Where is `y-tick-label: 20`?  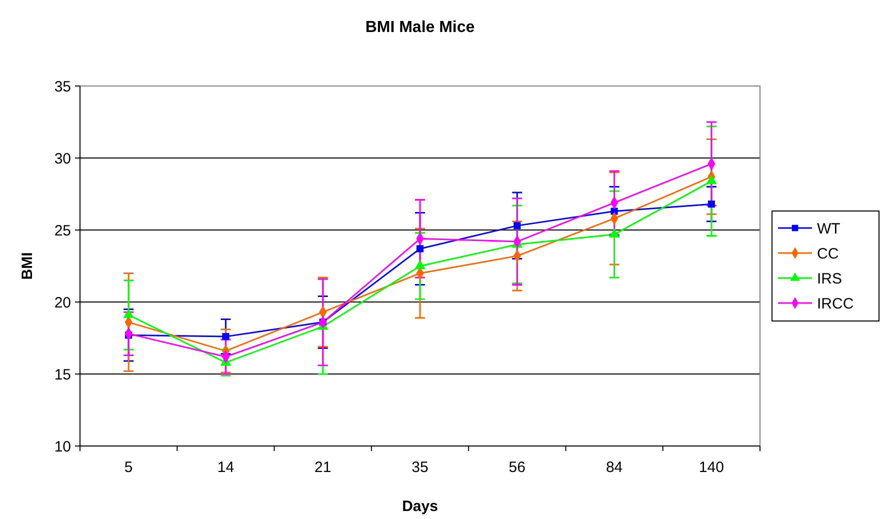
y-tick-label: 20 is located at coordinates (62, 303).